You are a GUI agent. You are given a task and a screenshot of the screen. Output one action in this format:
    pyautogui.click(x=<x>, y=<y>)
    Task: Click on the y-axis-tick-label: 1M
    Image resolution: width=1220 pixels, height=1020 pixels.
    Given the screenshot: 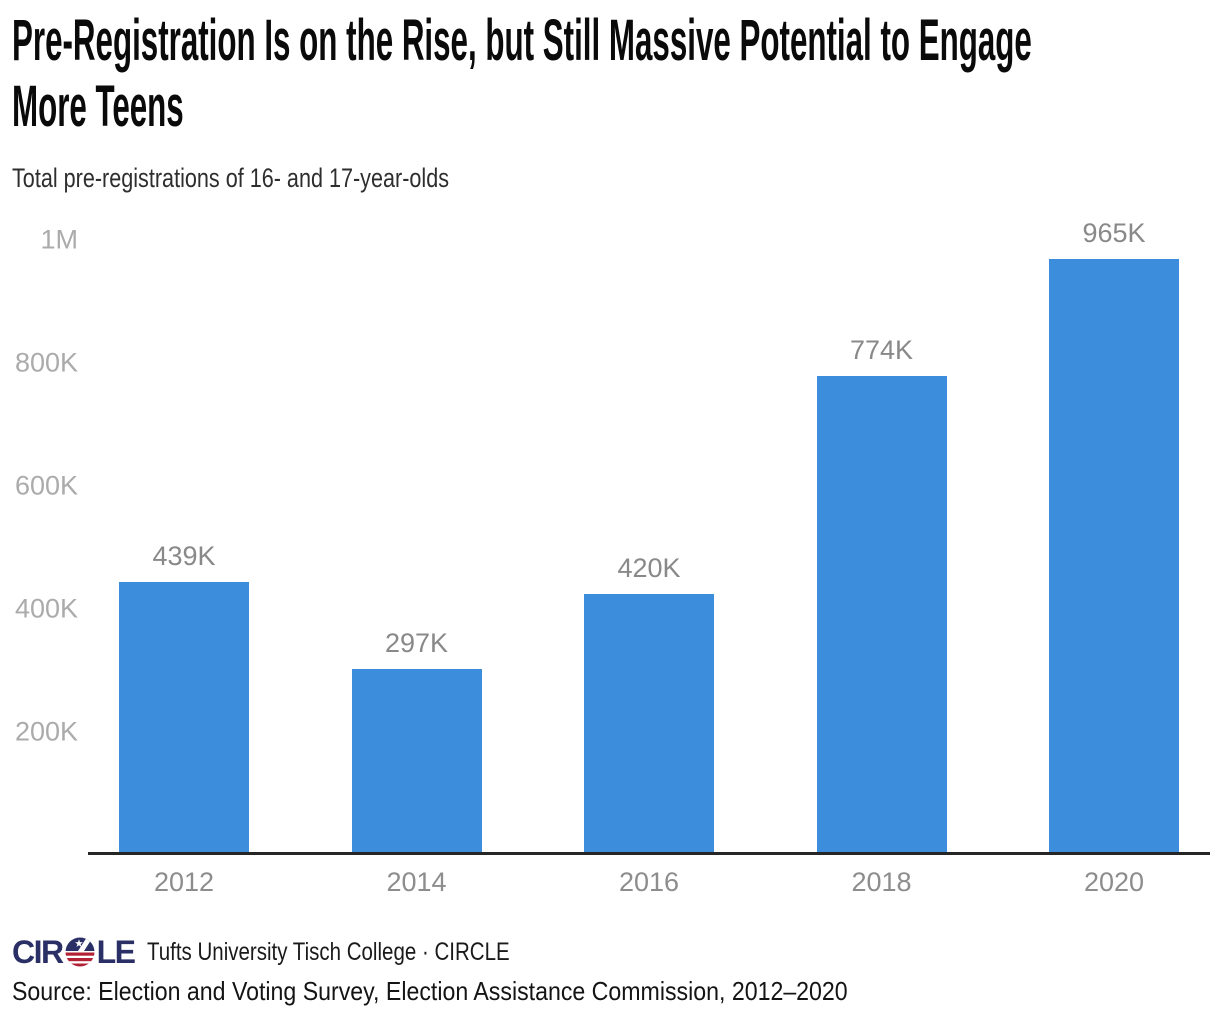 What is the action you would take?
    pyautogui.click(x=59, y=239)
    